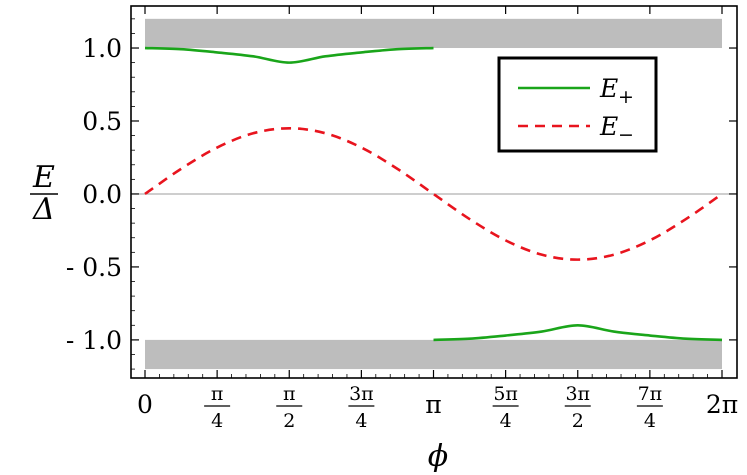  What do you see at coordinates (217, 421) in the screenshot?
I see `x-tick-label-den-1: 4` at bounding box center [217, 421].